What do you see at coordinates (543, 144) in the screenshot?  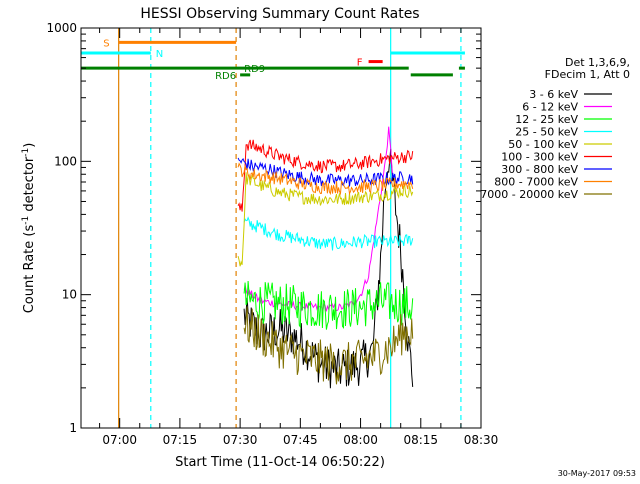 I see `legend-entry-label: 50 - 100 keV` at bounding box center [543, 144].